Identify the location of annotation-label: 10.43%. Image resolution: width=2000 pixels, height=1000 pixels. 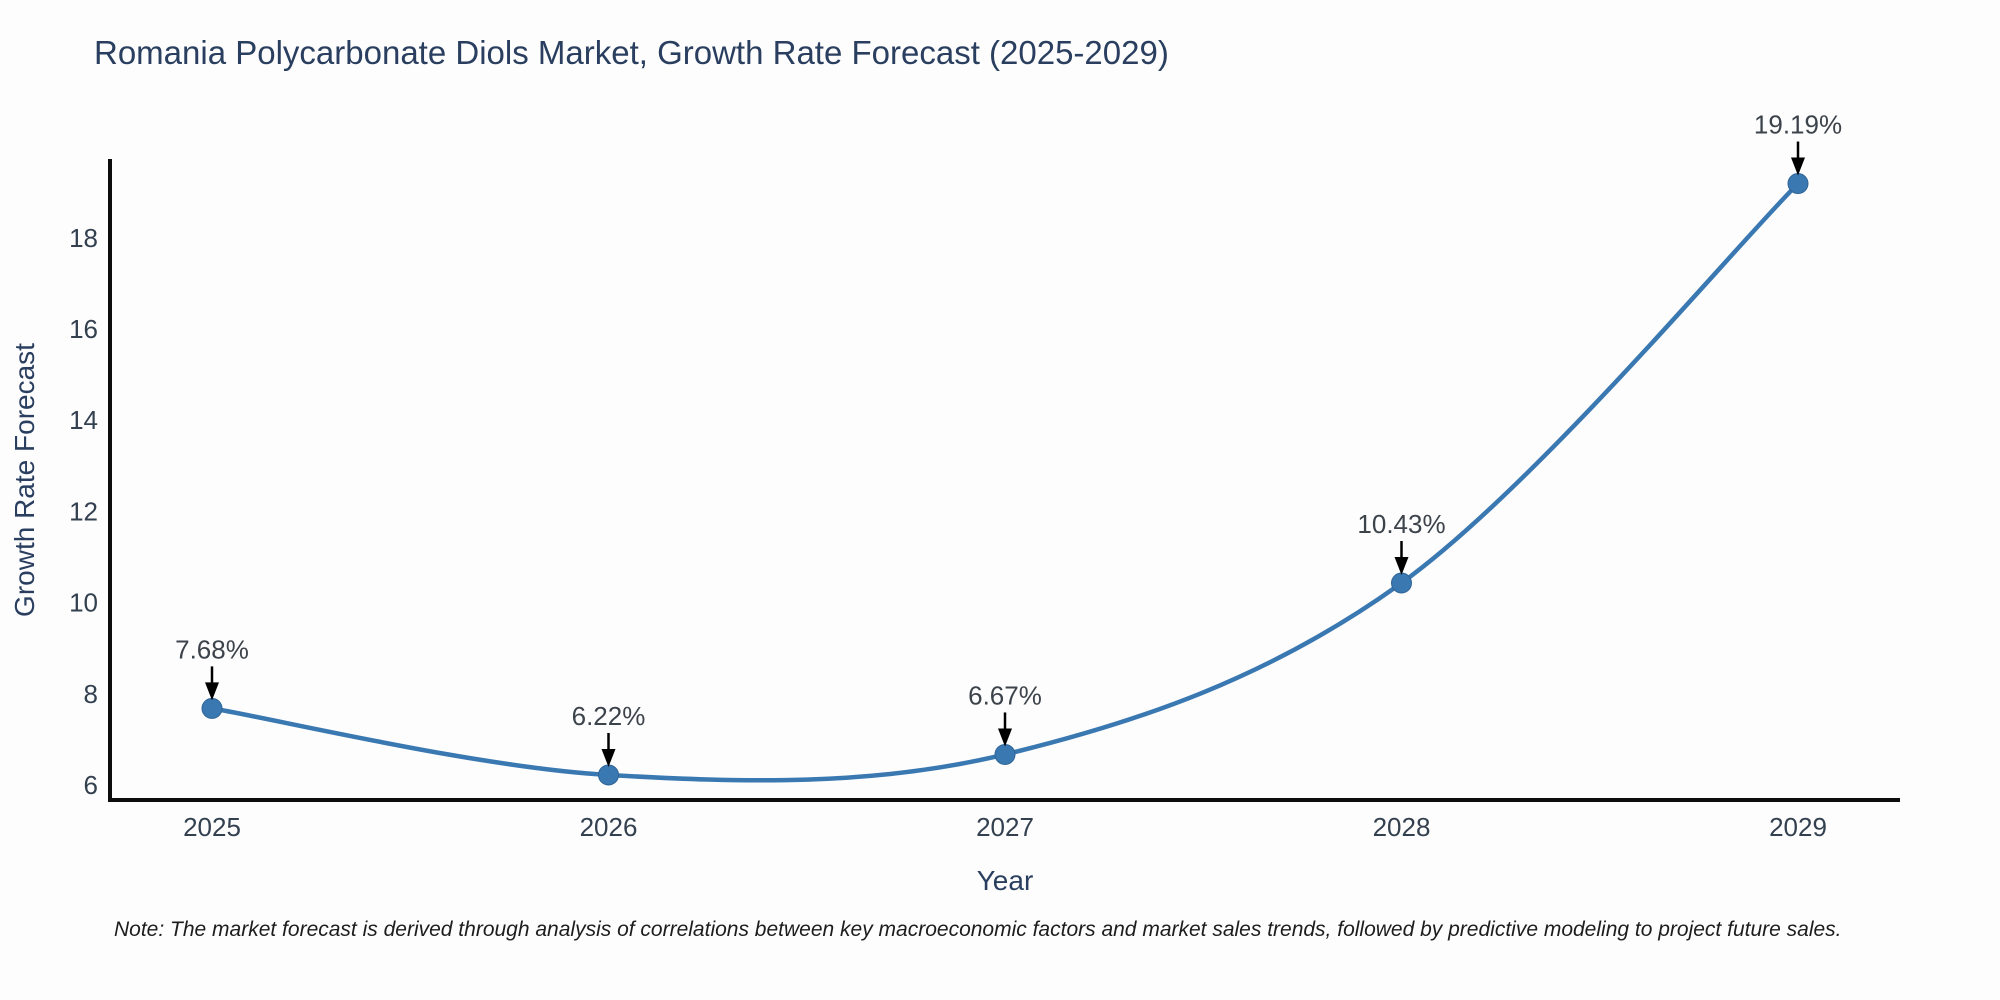
(1401, 524).